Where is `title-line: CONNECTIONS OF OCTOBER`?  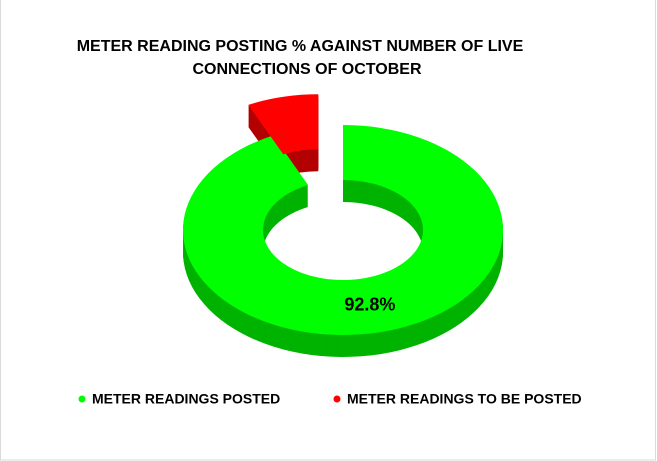
title-line: CONNECTIONS OF OCTOBER is located at coordinates (306, 69).